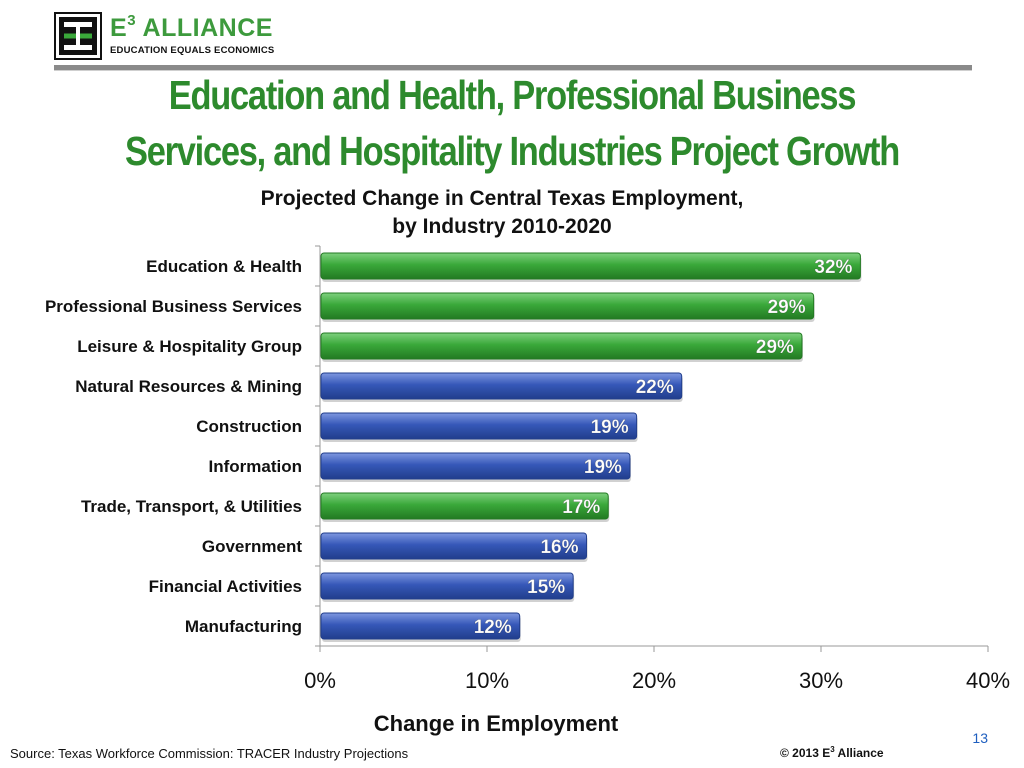 The width and height of the screenshot is (1024, 768). I want to click on category-label: Government, so click(252, 546).